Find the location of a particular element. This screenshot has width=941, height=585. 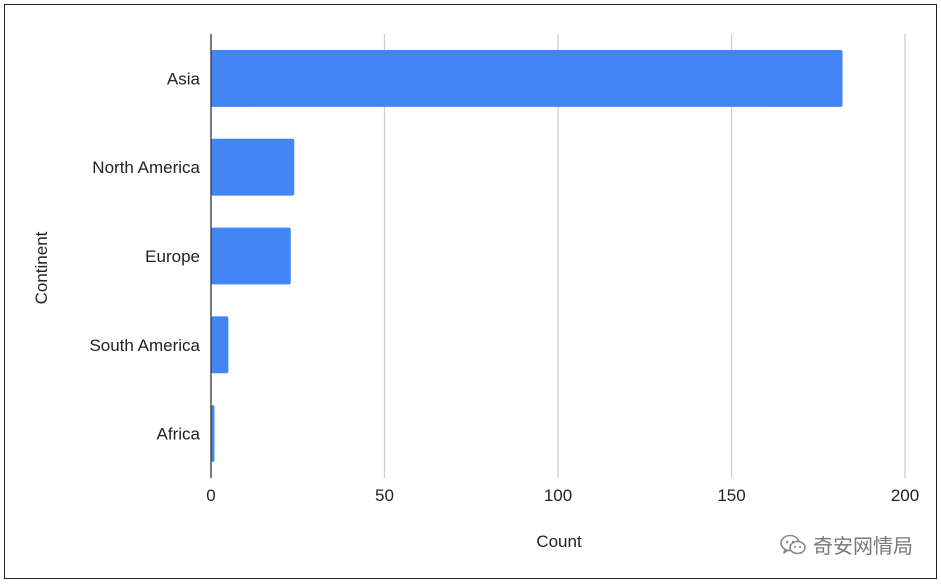

y-tick-label: South America is located at coordinates (144, 345).